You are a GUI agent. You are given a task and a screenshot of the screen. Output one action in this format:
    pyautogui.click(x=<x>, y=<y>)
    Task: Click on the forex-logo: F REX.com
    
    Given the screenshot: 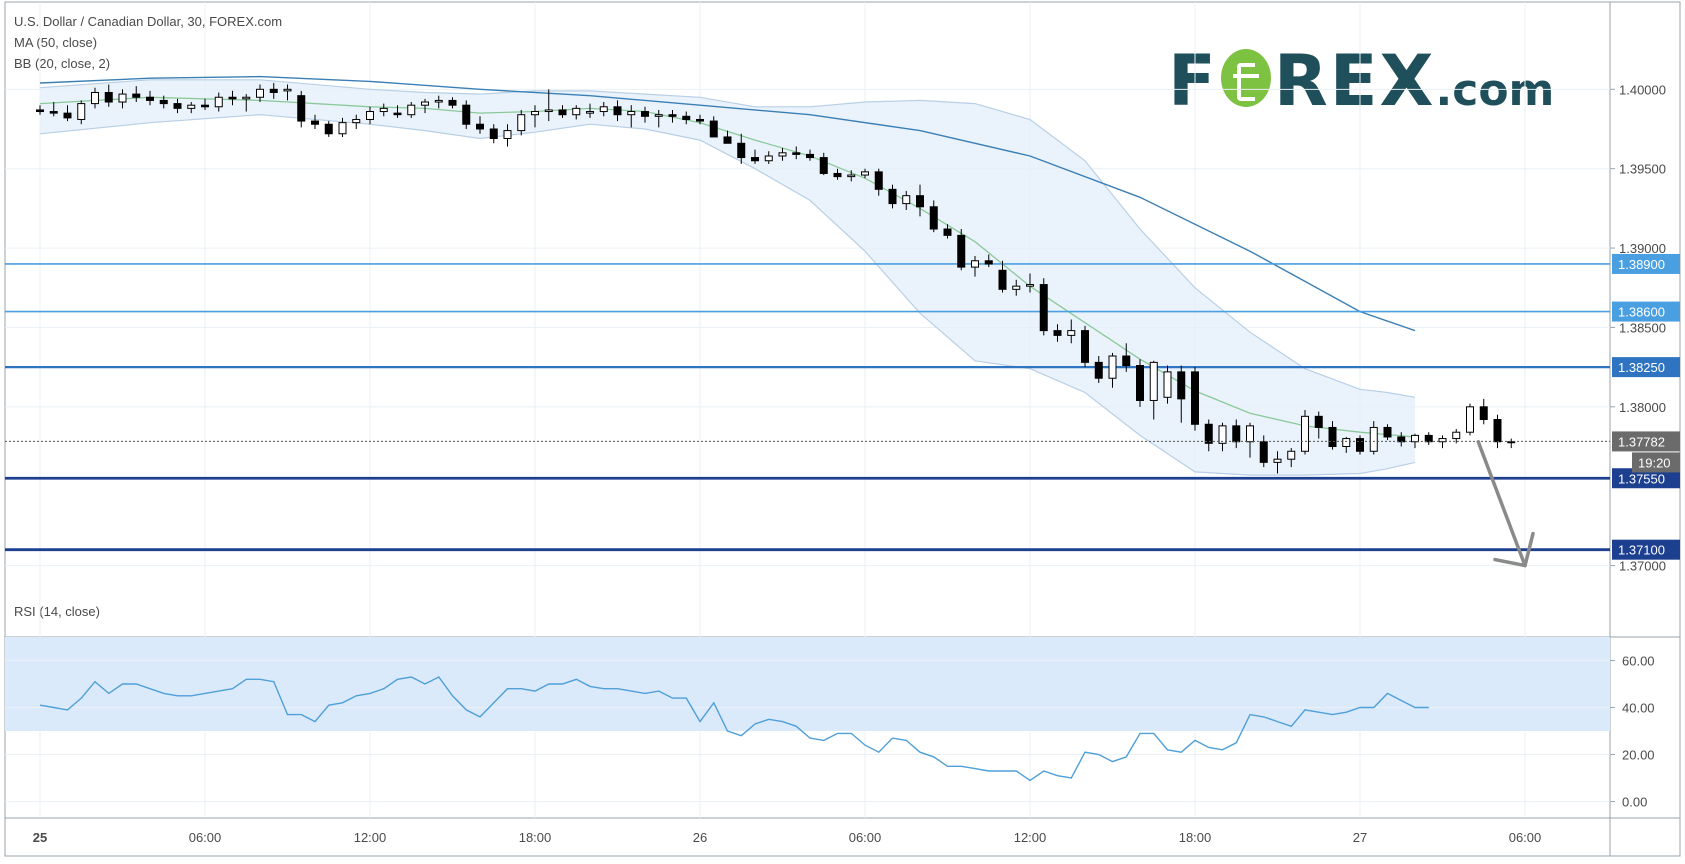 What is the action you would take?
    pyautogui.click(x=1361, y=81)
    